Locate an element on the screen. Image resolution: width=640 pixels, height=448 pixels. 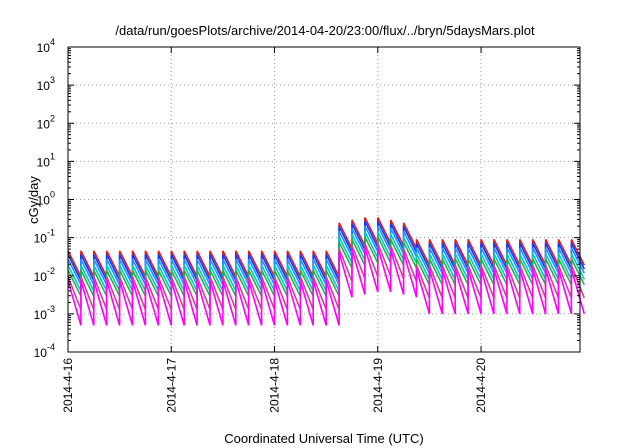
y-tick-exponent: 1 is located at coordinates (52, 156).